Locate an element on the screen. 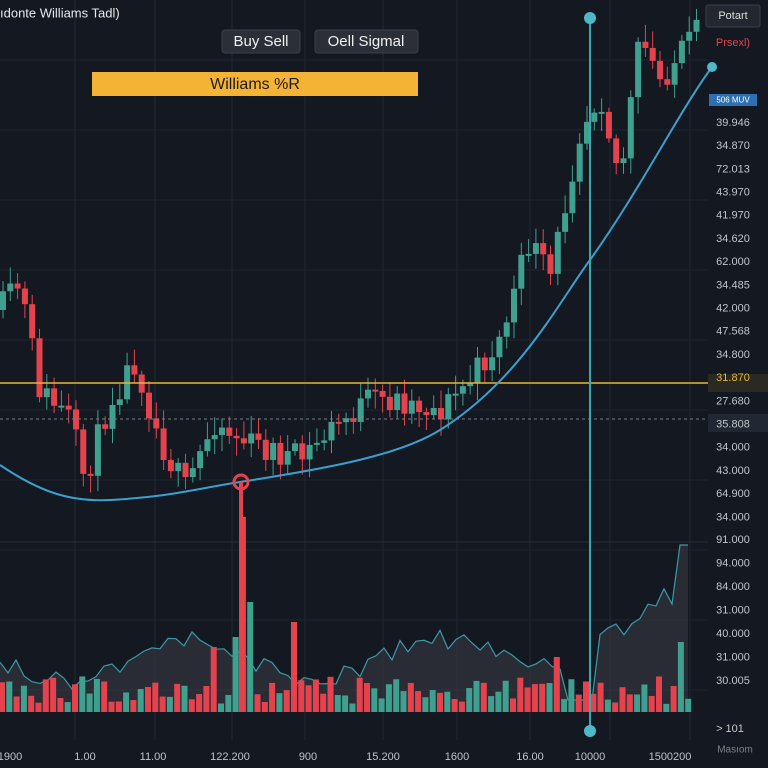 The image size is (768, 768). buy-sell-button is located at coordinates (261, 41).